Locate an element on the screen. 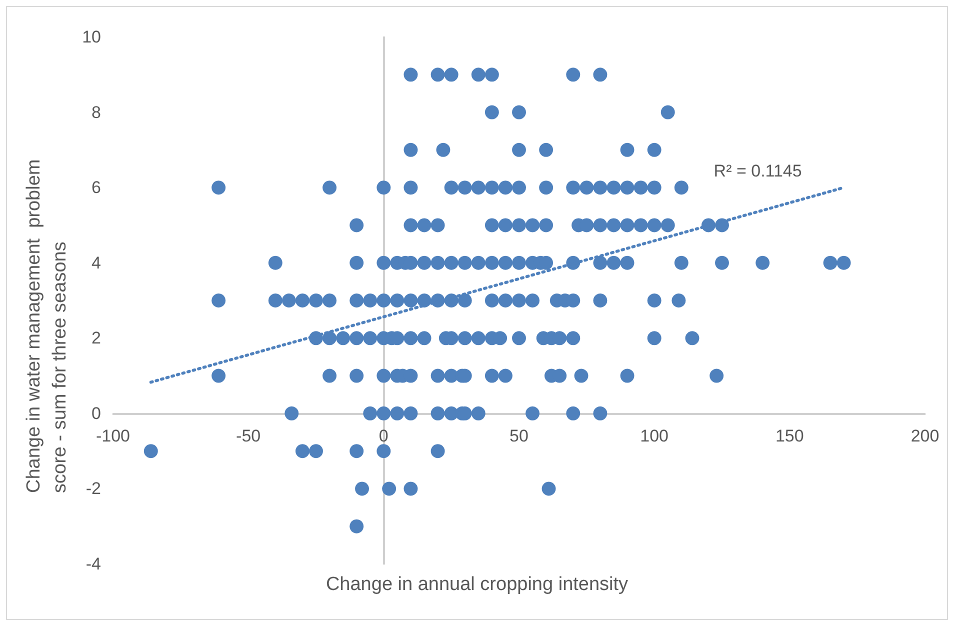 The width and height of the screenshot is (956, 624). y-tick-label: 10 is located at coordinates (91, 37).